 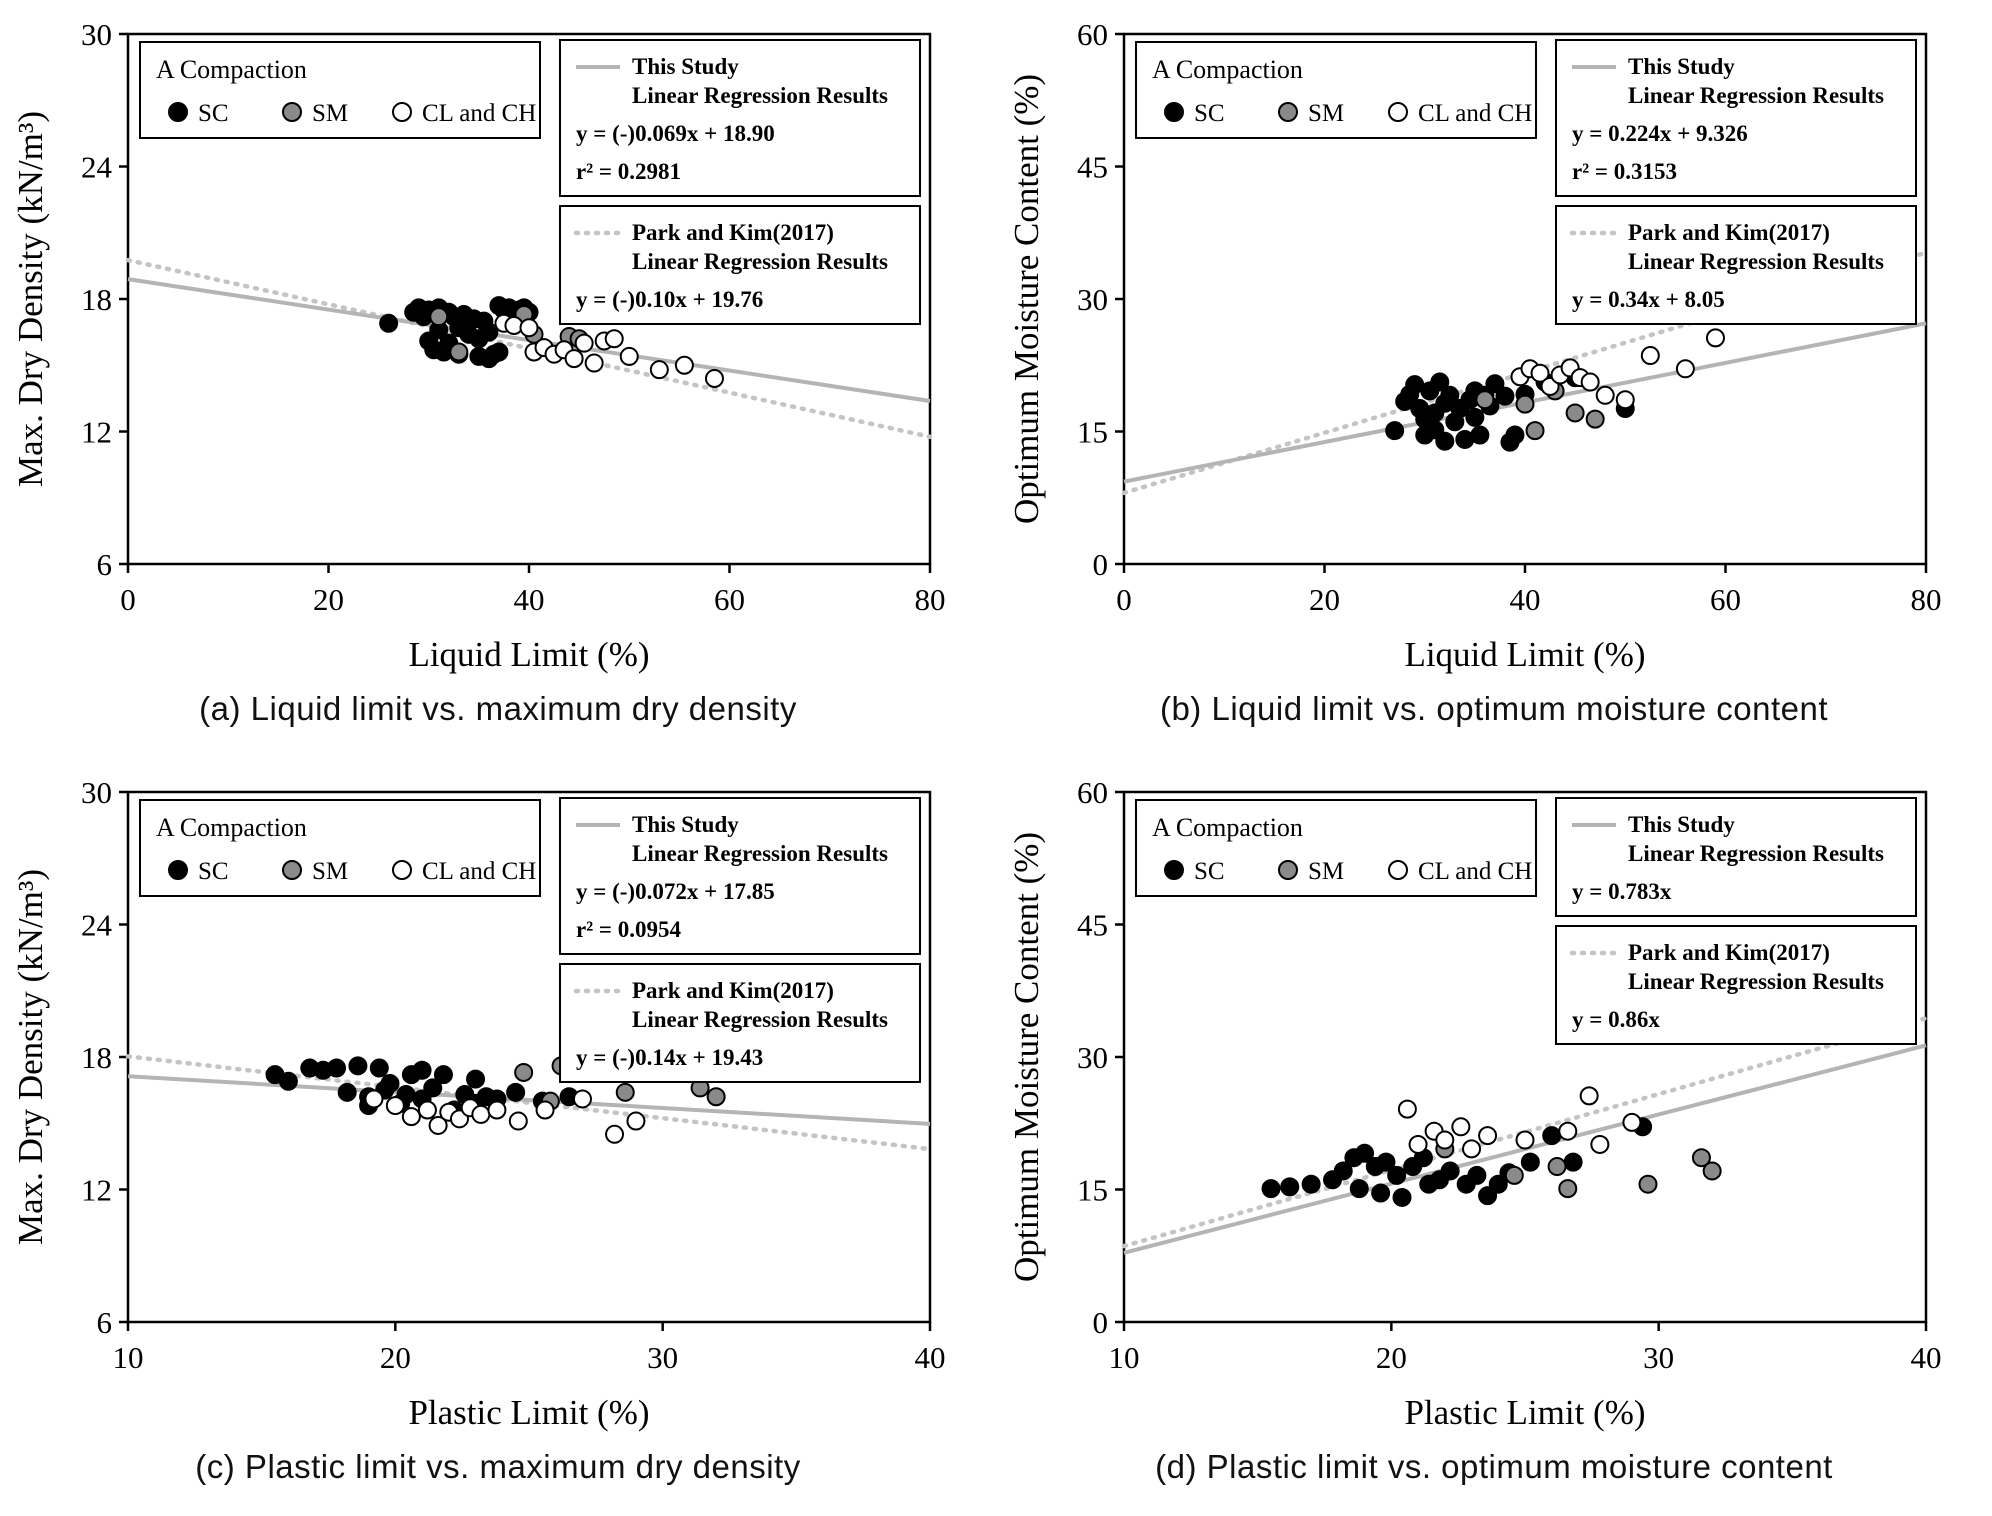 What do you see at coordinates (1092, 34) in the screenshot?
I see `svg-text: 60` at bounding box center [1092, 34].